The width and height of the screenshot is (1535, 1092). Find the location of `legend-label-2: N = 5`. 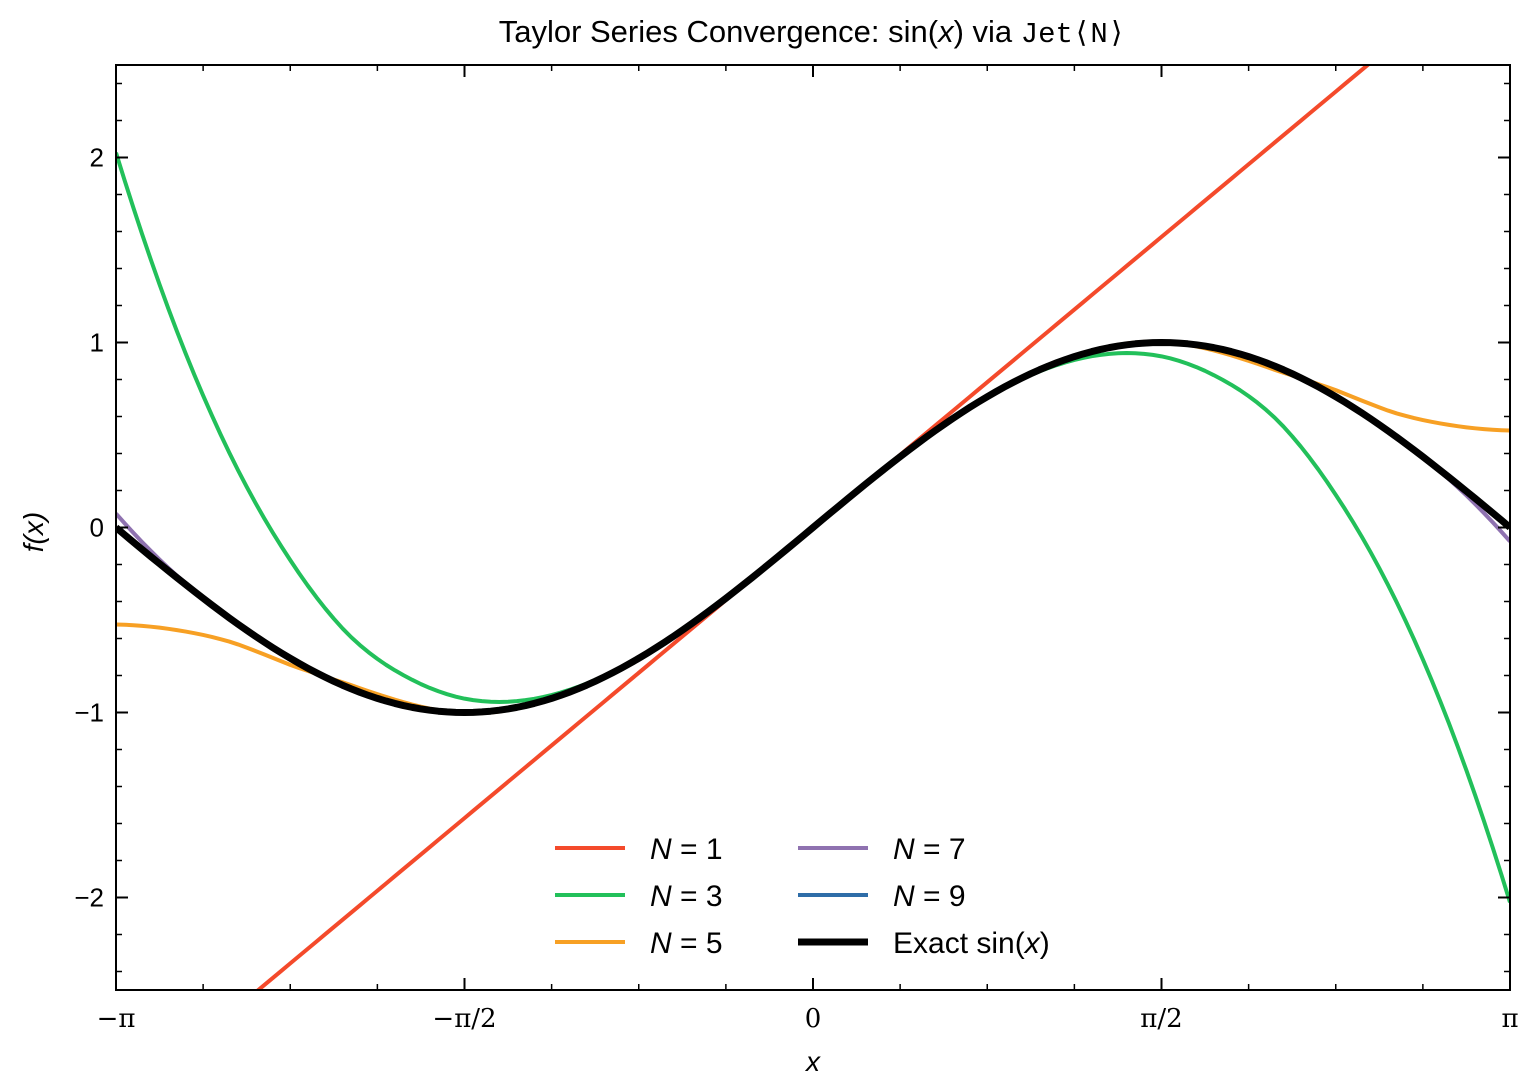

legend-label-2: N = 5 is located at coordinates (686, 943).